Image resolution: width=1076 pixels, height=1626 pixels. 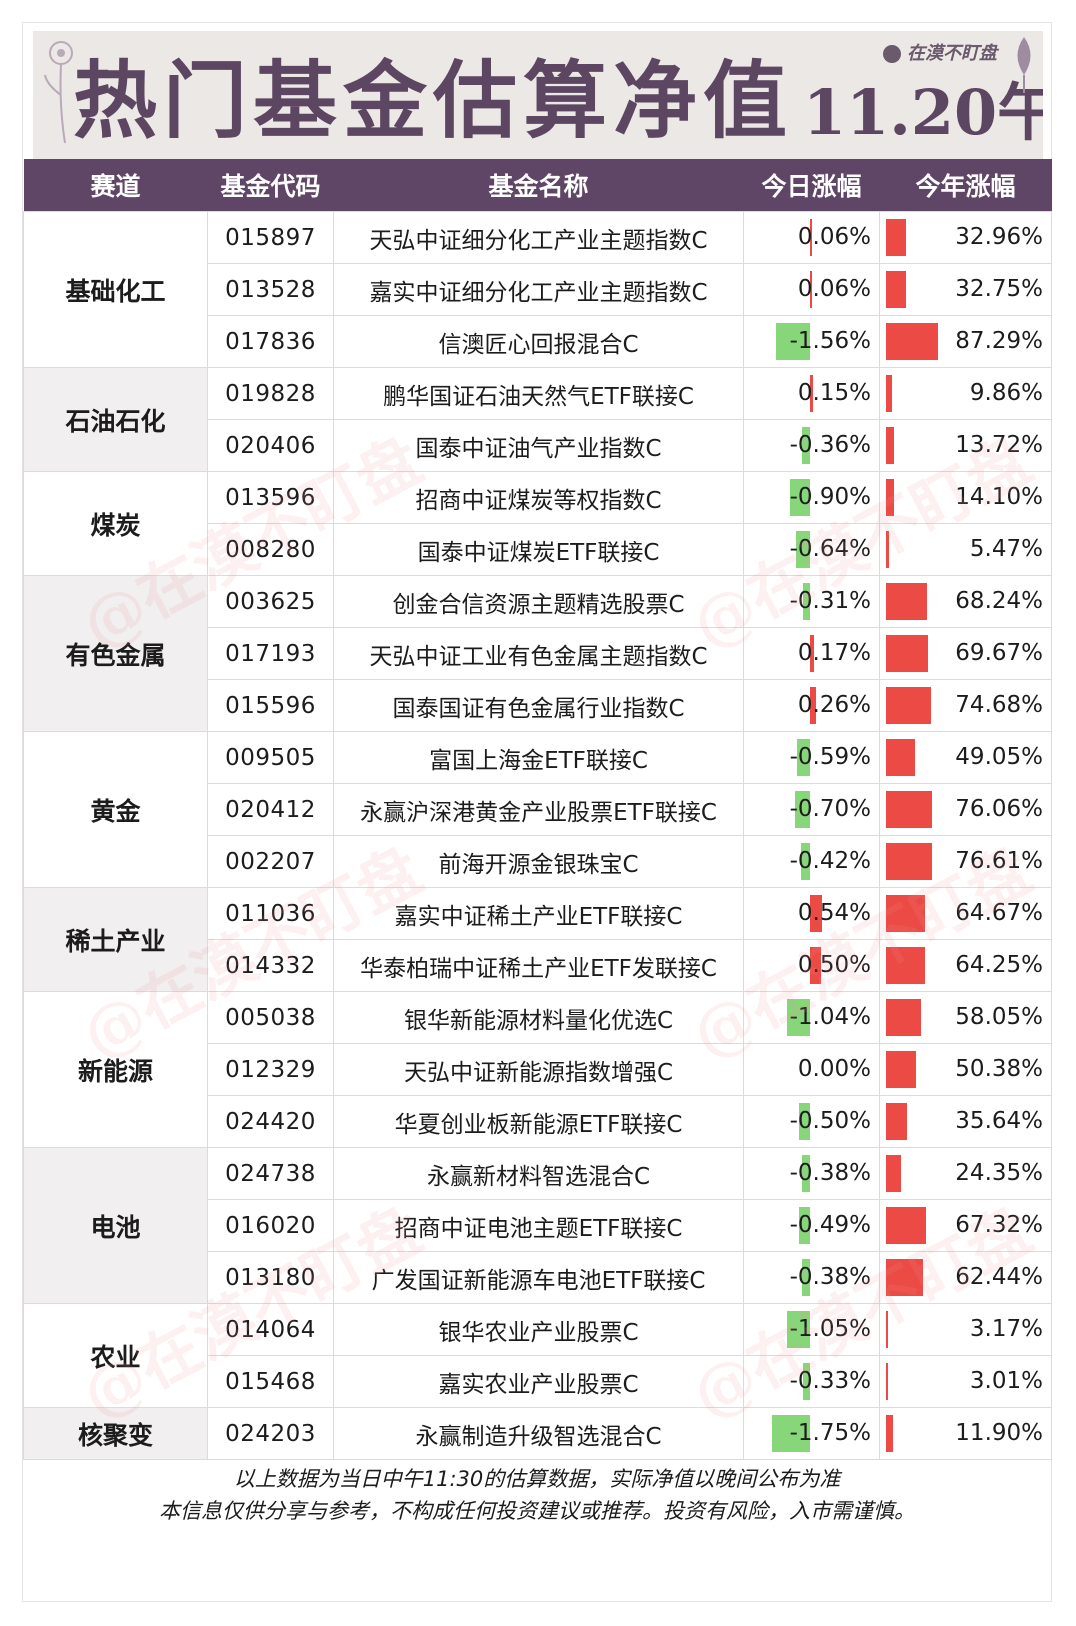 I want to click on today-change-value: 0.50%, so click(x=834, y=965).